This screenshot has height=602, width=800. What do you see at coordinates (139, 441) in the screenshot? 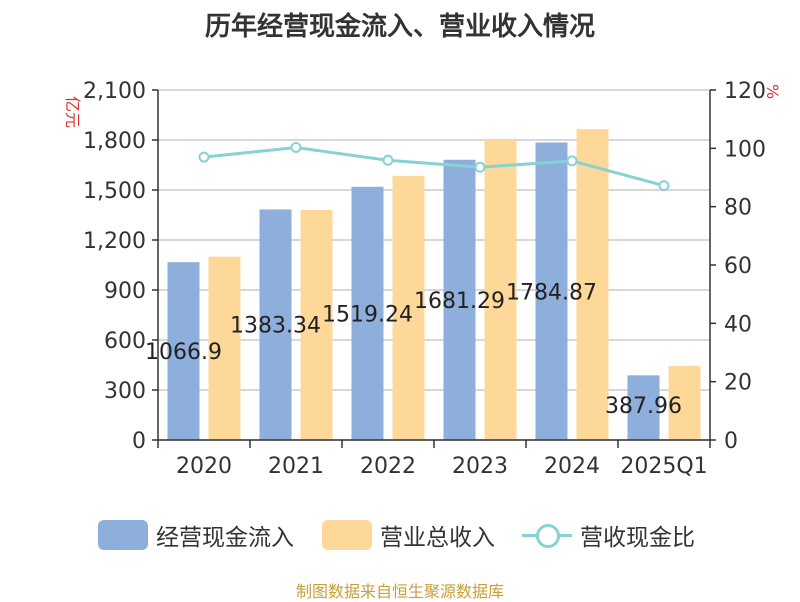
I see `y-left-tick-label: 0` at bounding box center [139, 441].